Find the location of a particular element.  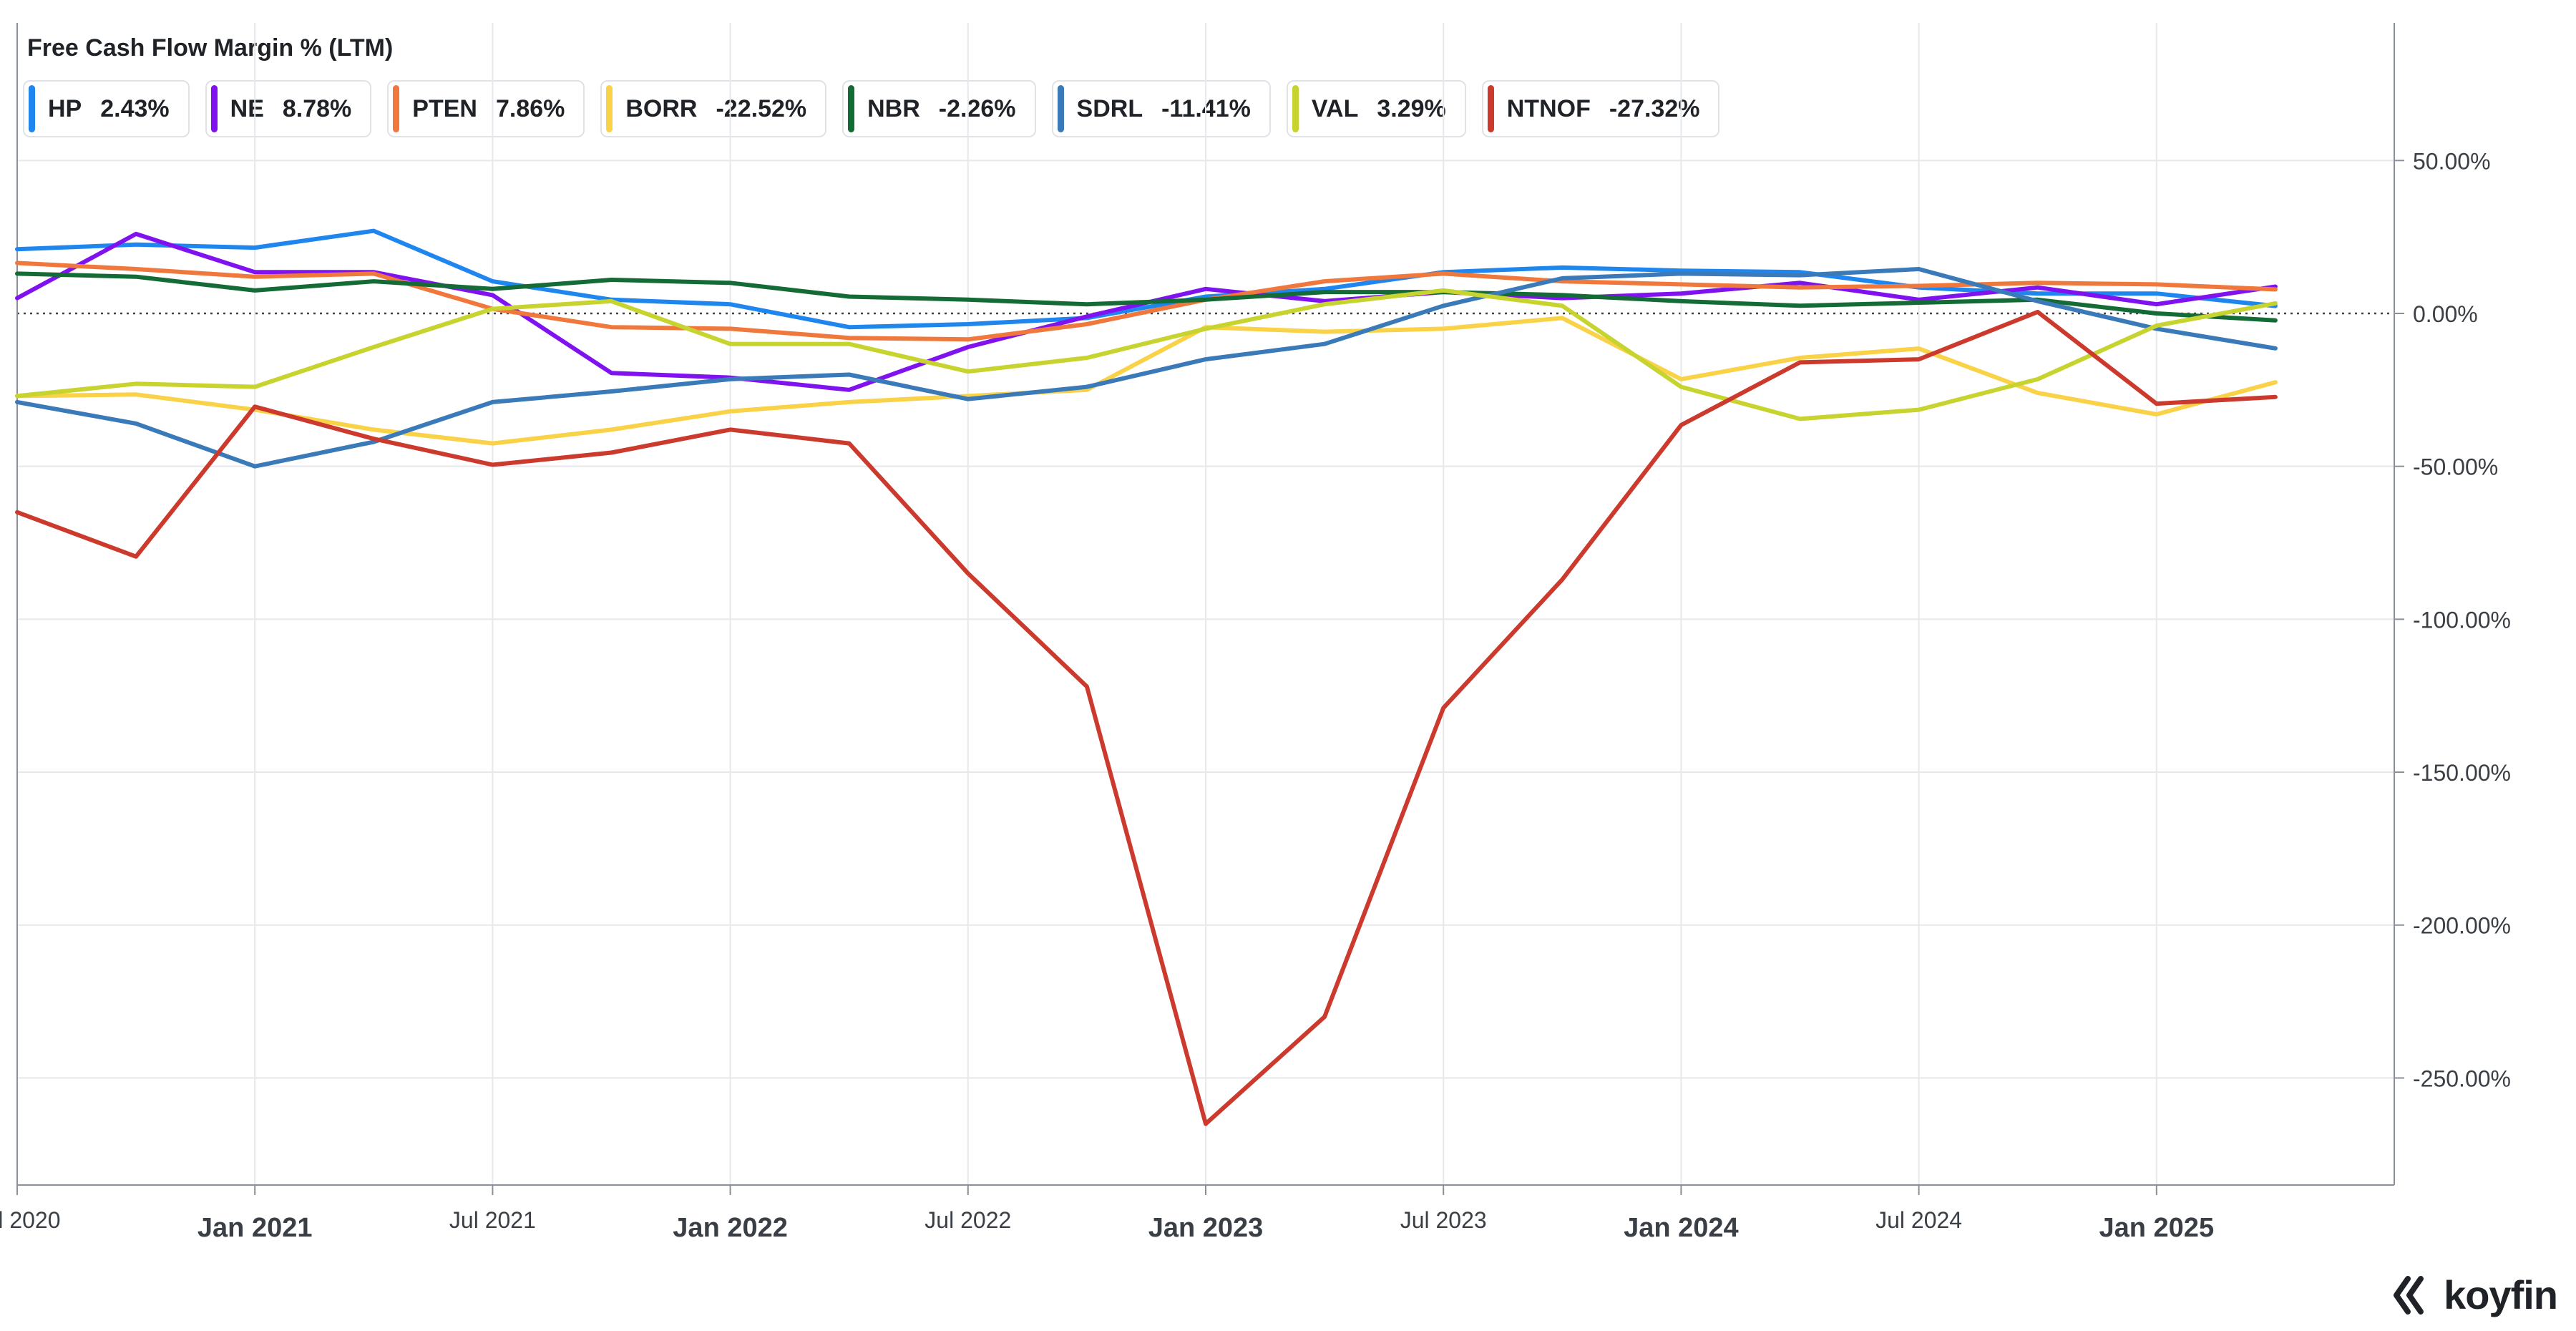

x-tick-label: Jan 2022 is located at coordinates (730, 1228).